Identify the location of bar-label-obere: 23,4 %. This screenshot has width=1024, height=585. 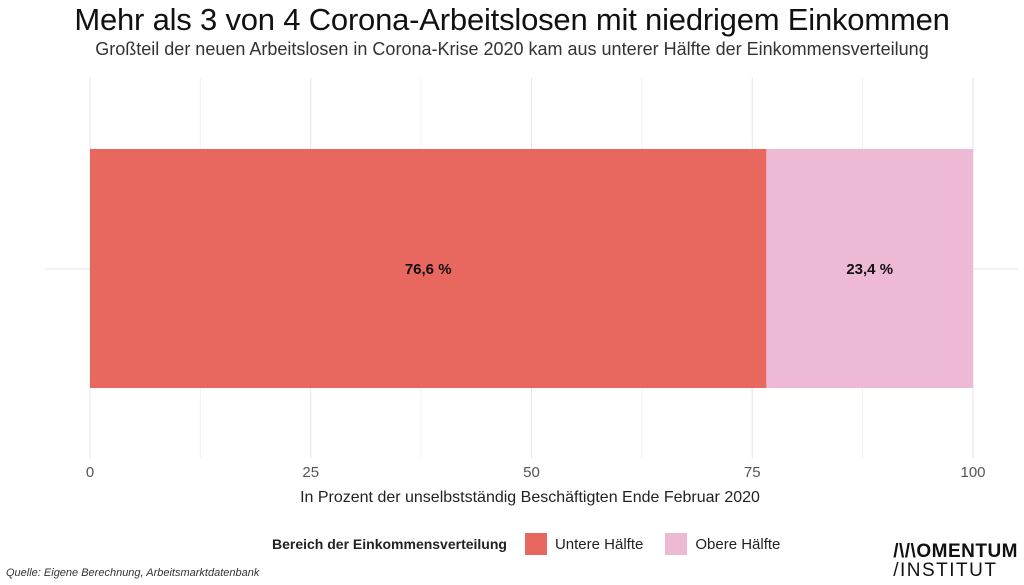
(869, 269).